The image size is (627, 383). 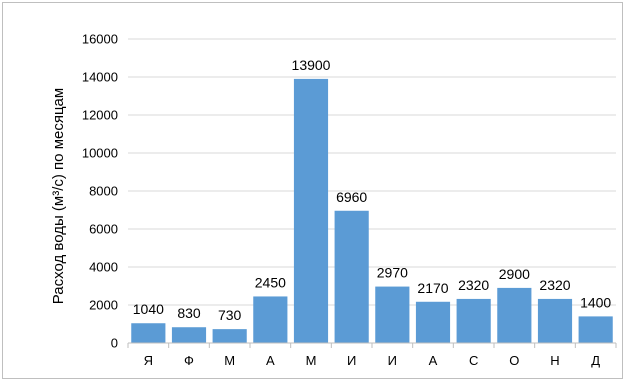 What do you see at coordinates (514, 360) in the screenshot?
I see `x-tick-label: О` at bounding box center [514, 360].